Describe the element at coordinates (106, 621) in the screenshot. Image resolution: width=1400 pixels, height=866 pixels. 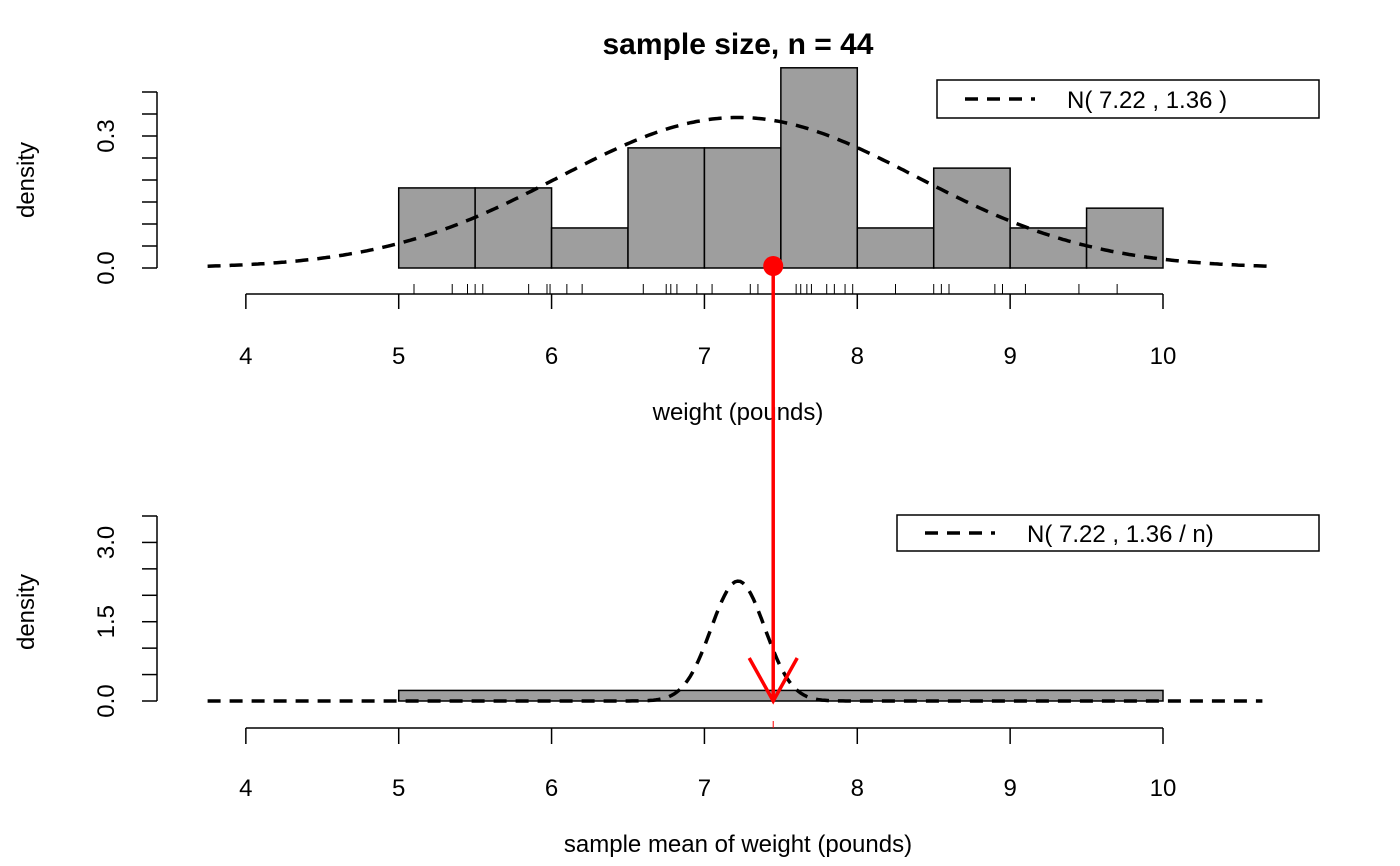
I see `y-tick-label: 1.5` at that location.